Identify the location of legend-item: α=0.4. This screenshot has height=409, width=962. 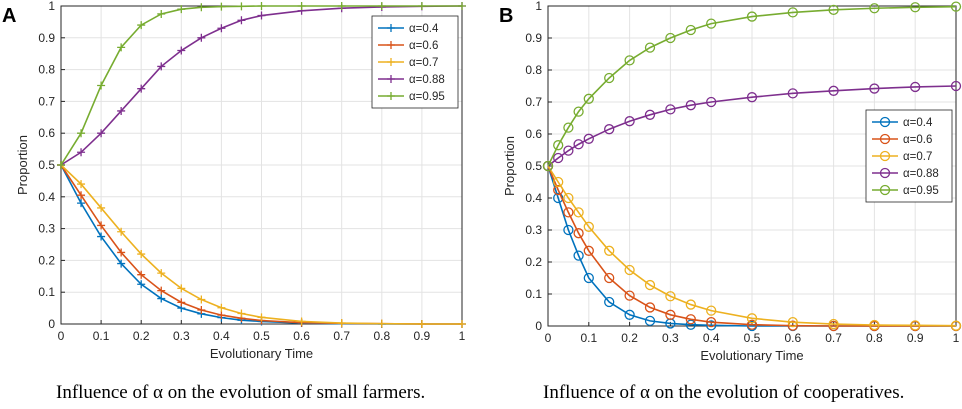
(408, 29).